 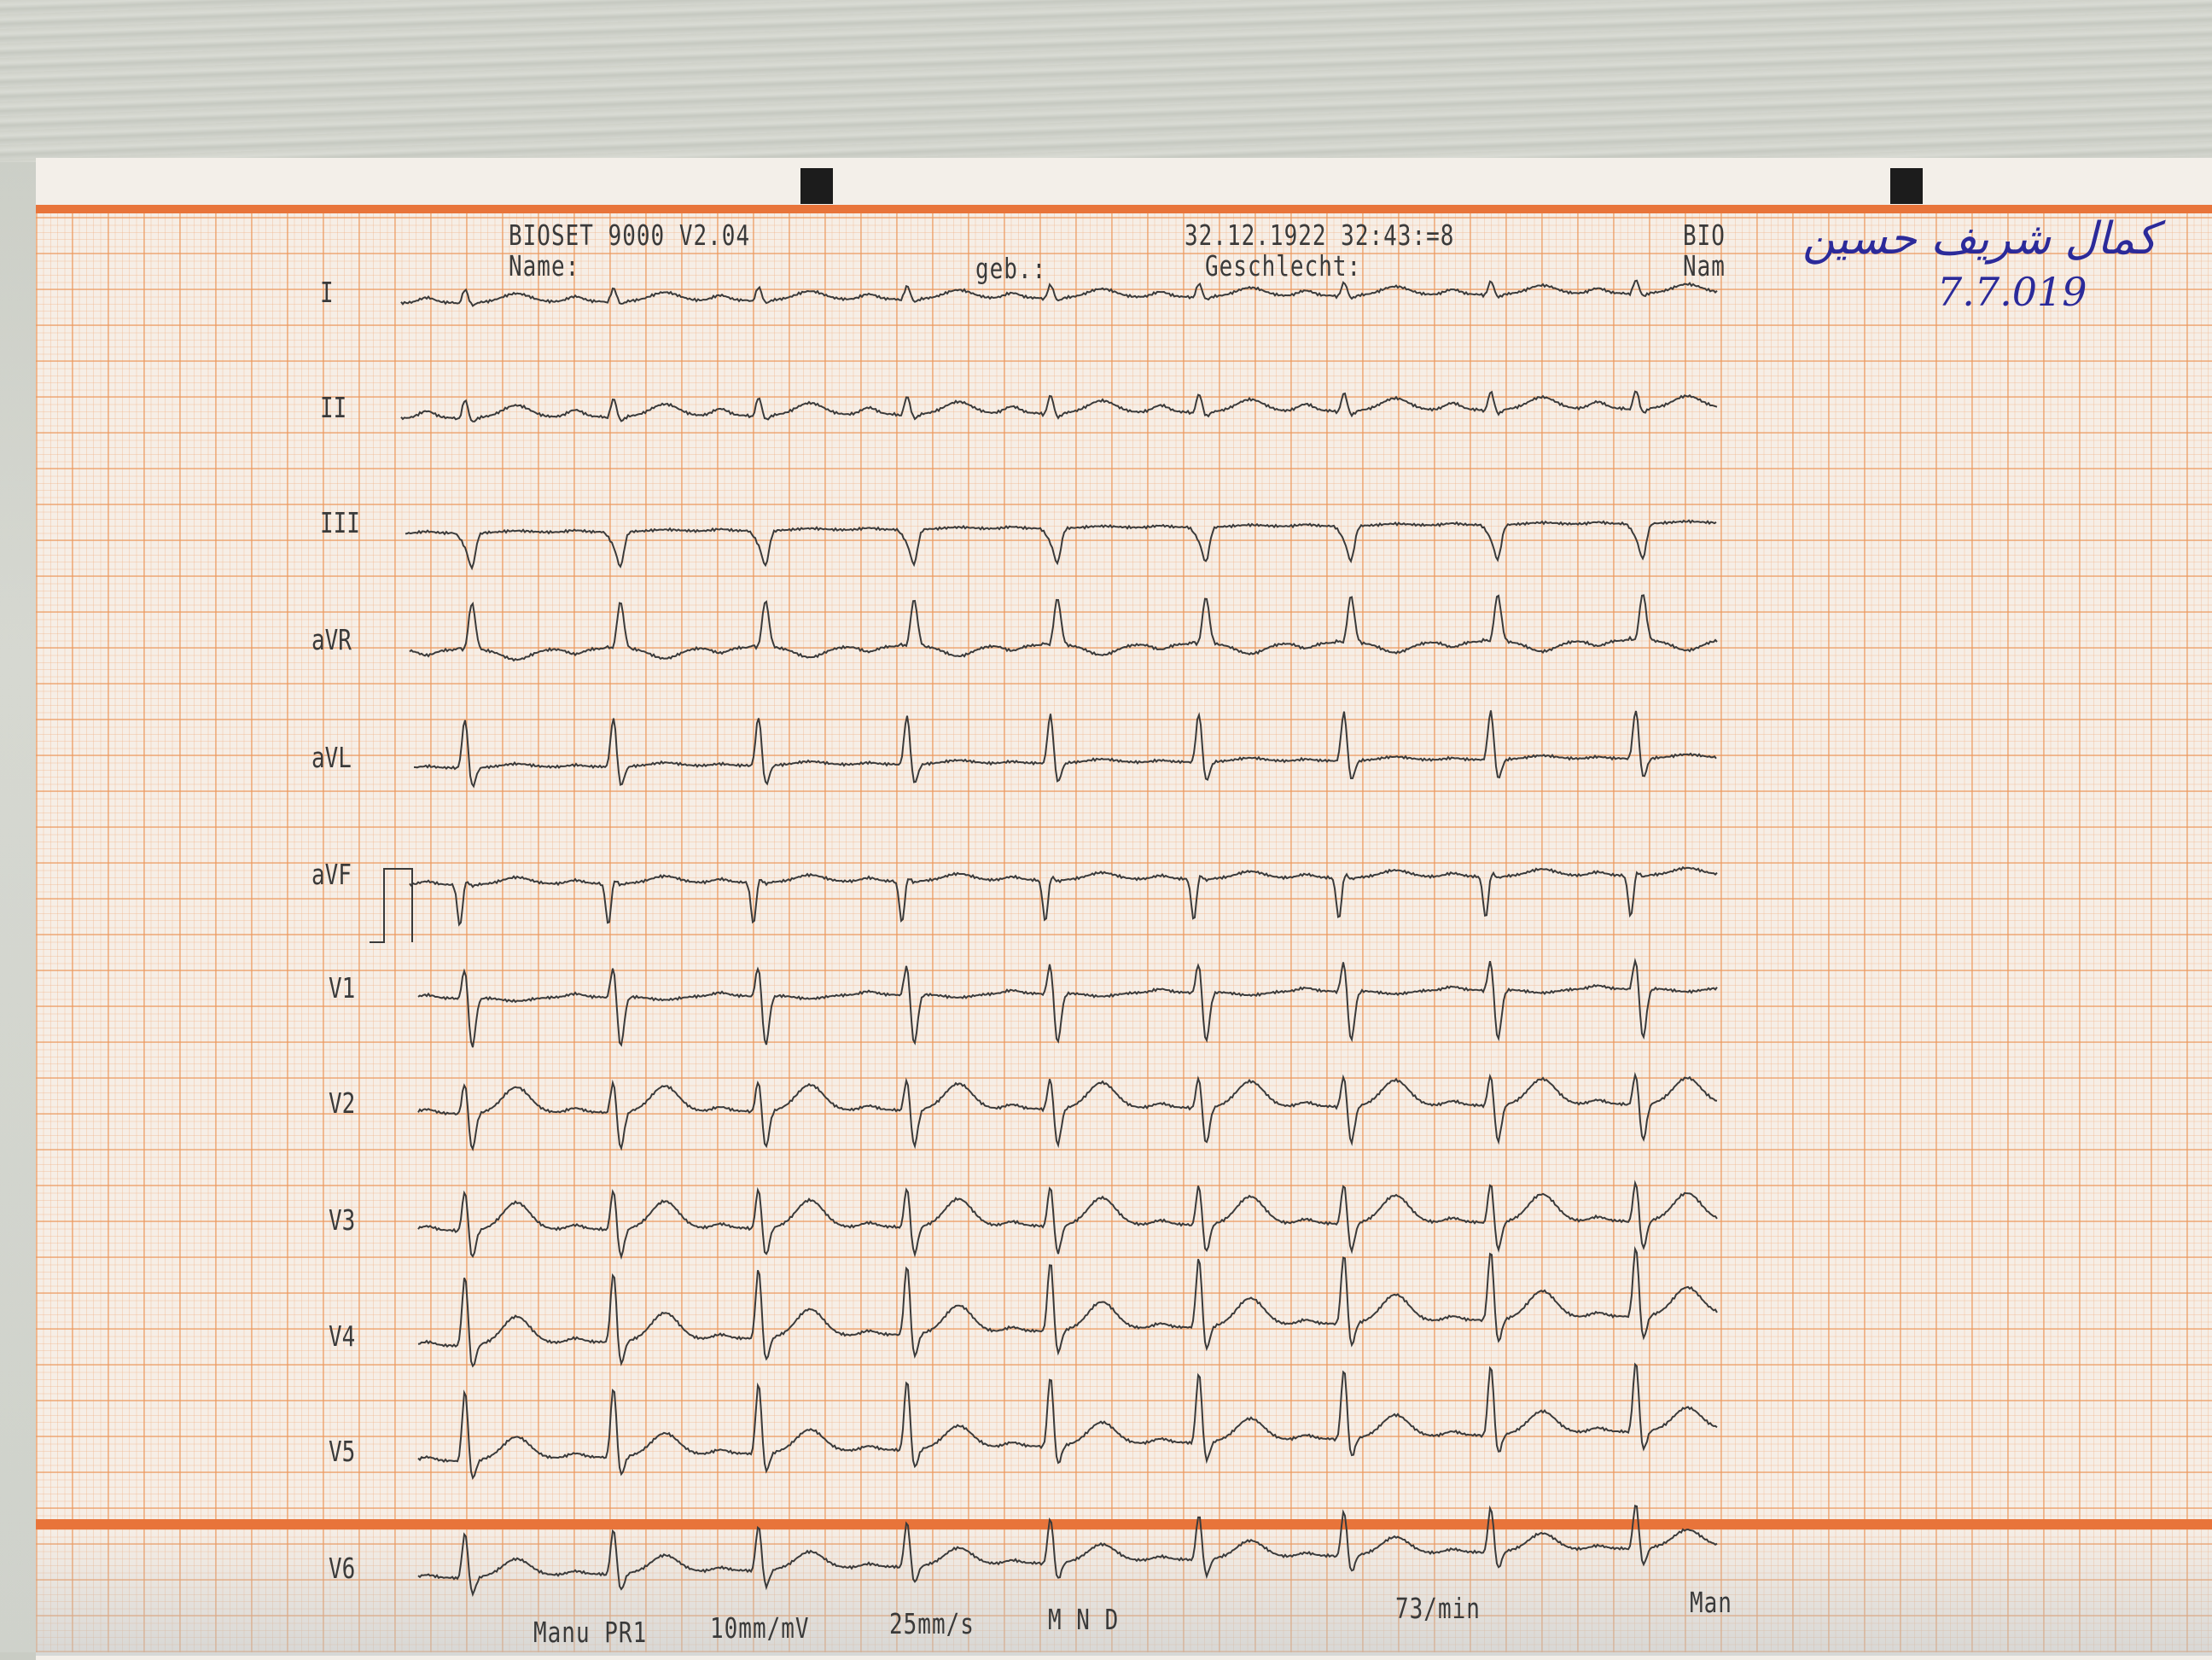 I want to click on lead-label-v1: V1, so click(x=342, y=989).